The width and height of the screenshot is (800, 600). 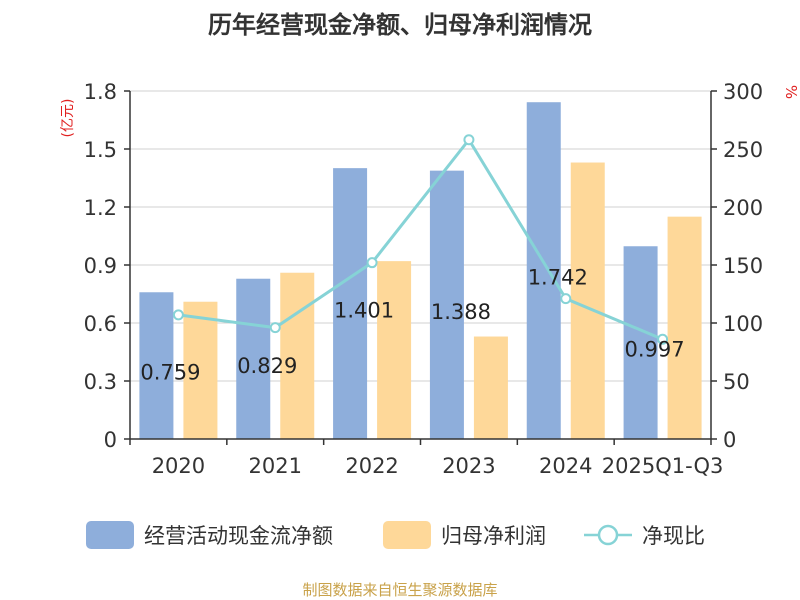 I want to click on legend-swatch-profit, so click(x=407, y=535).